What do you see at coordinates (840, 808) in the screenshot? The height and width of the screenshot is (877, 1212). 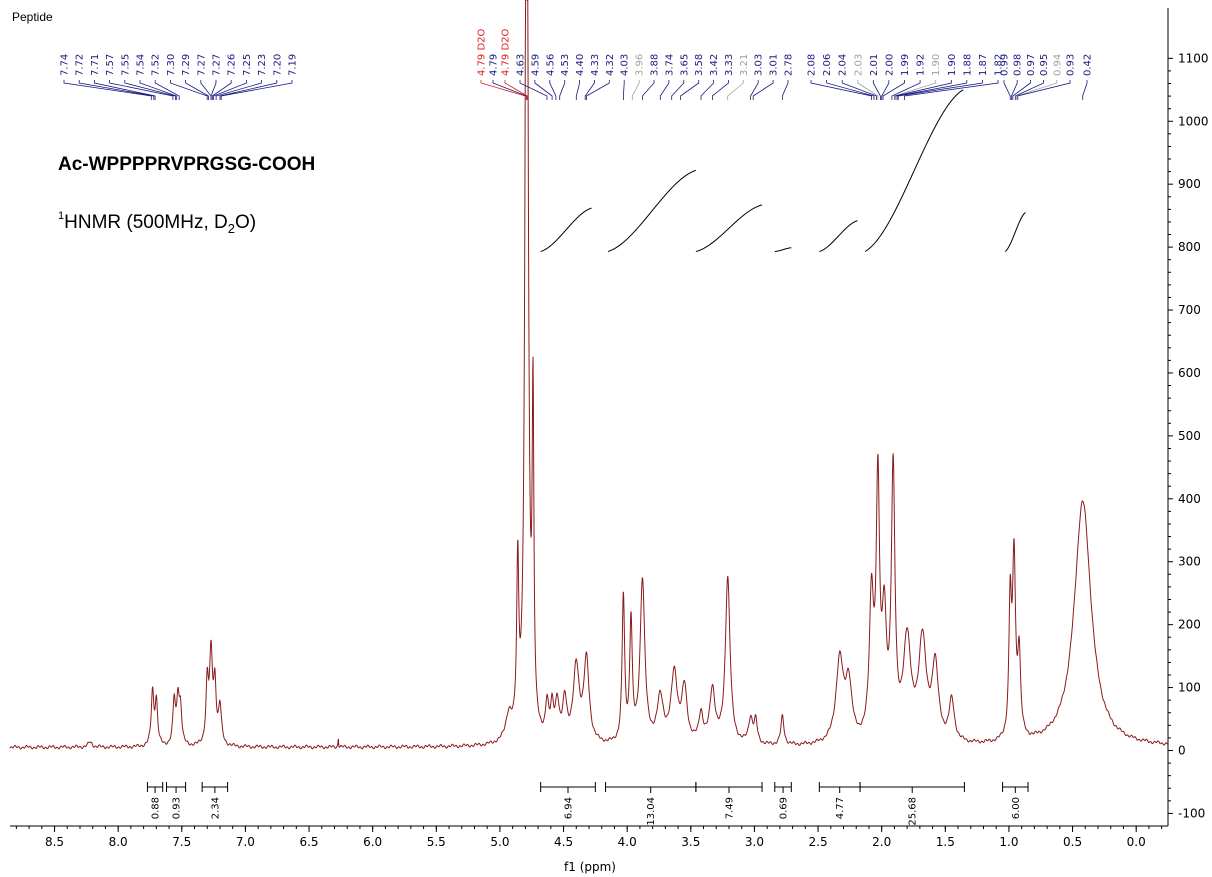 I see `integral-label: 4.77` at bounding box center [840, 808].